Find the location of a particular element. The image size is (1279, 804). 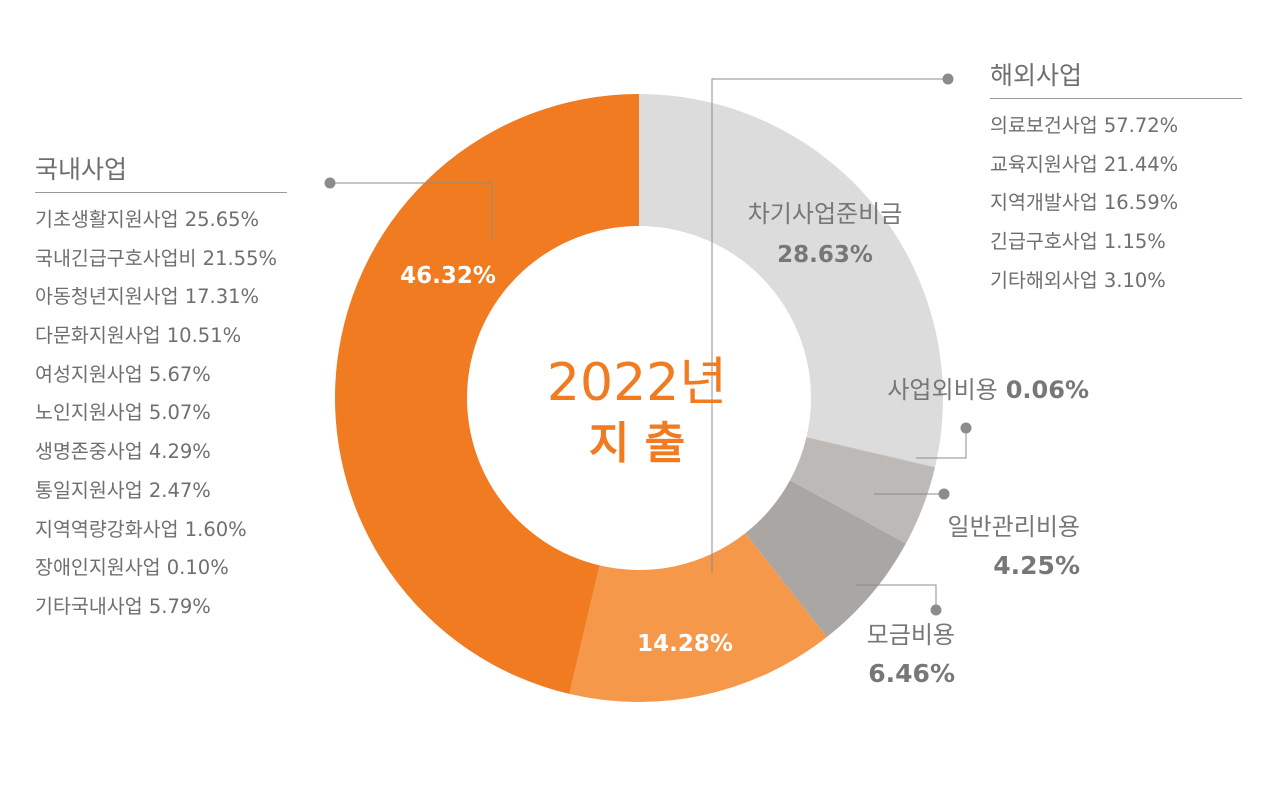

overseas-title: 해외사업 is located at coordinates (1116, 77).